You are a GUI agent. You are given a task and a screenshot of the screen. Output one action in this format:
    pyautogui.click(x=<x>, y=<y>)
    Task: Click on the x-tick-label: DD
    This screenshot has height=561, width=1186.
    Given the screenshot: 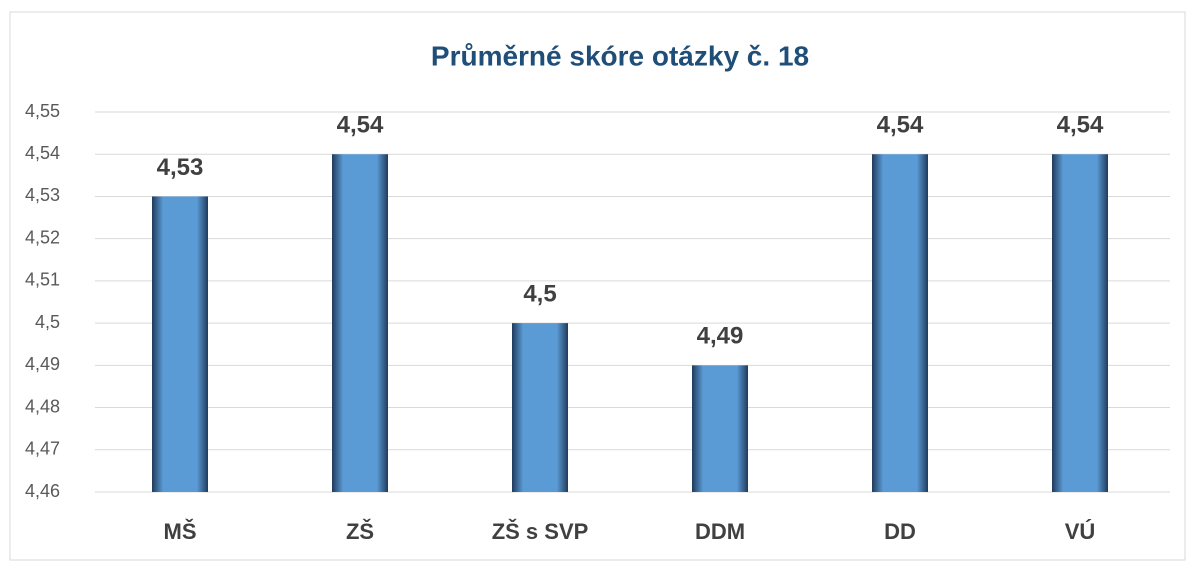 What is the action you would take?
    pyautogui.click(x=900, y=531)
    